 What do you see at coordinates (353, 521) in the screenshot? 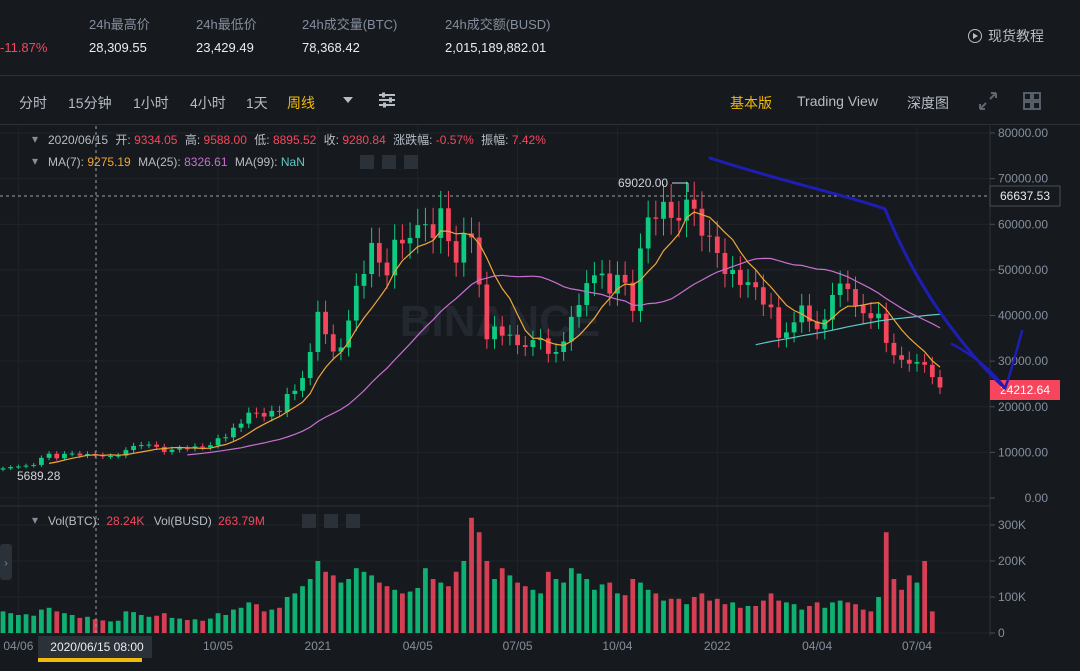
I see `vol-close-icon` at bounding box center [353, 521].